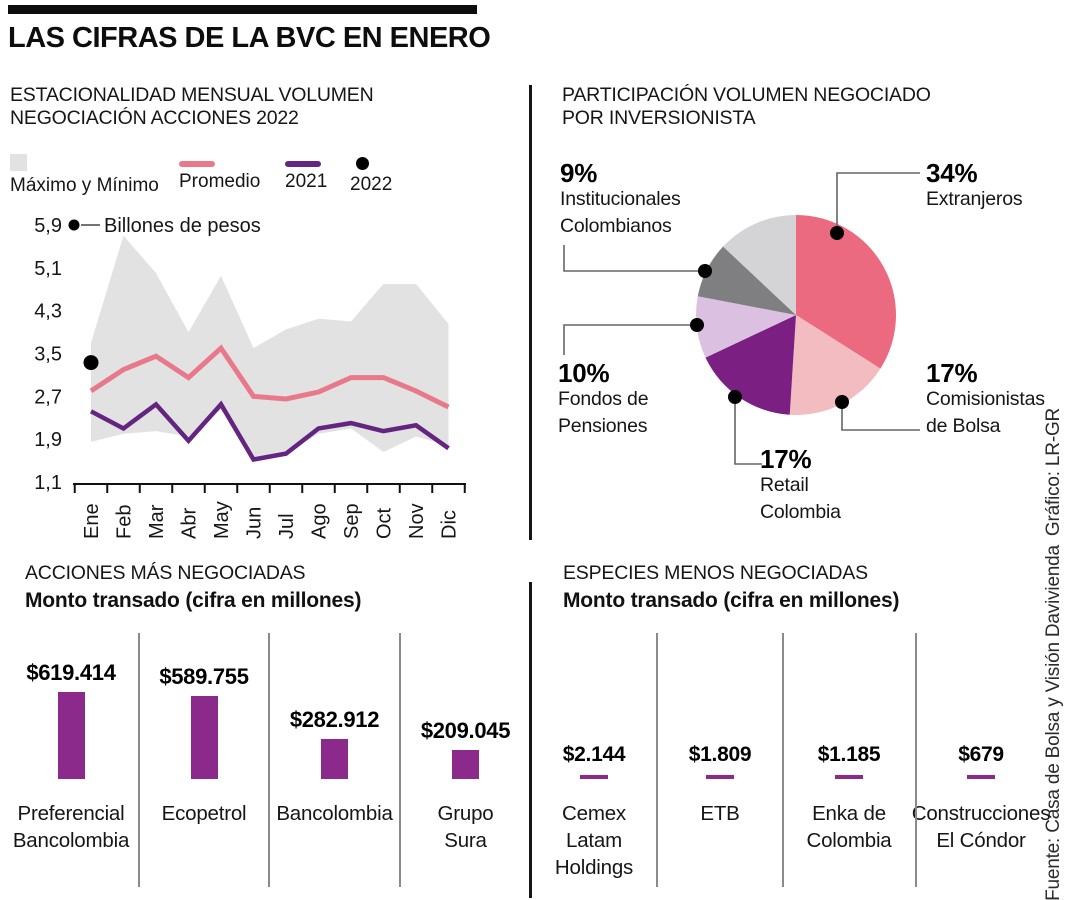 The image size is (1080, 900). What do you see at coordinates (306, 173) in the screenshot?
I see `legend-item-2021: 2021` at bounding box center [306, 173].